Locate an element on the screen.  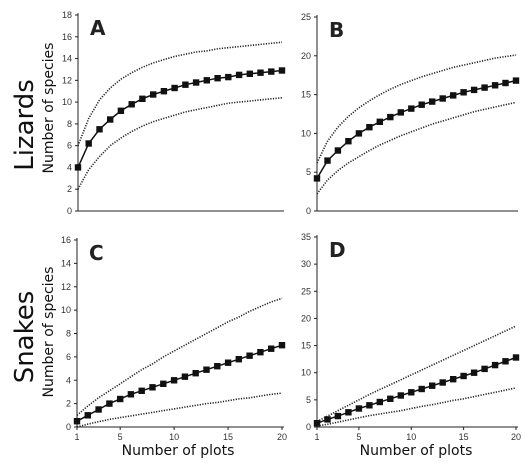
y-tick-label: 15 is located at coordinates (306, 346).